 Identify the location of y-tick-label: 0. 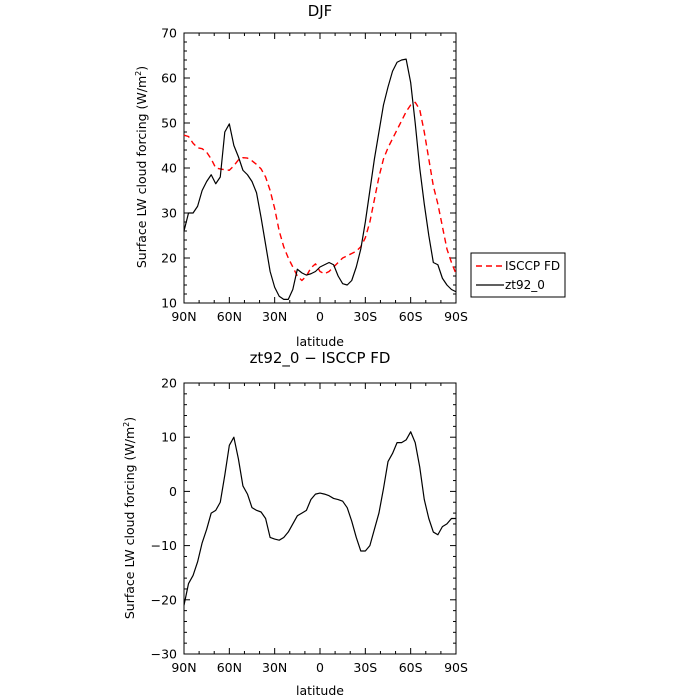
(173, 491).